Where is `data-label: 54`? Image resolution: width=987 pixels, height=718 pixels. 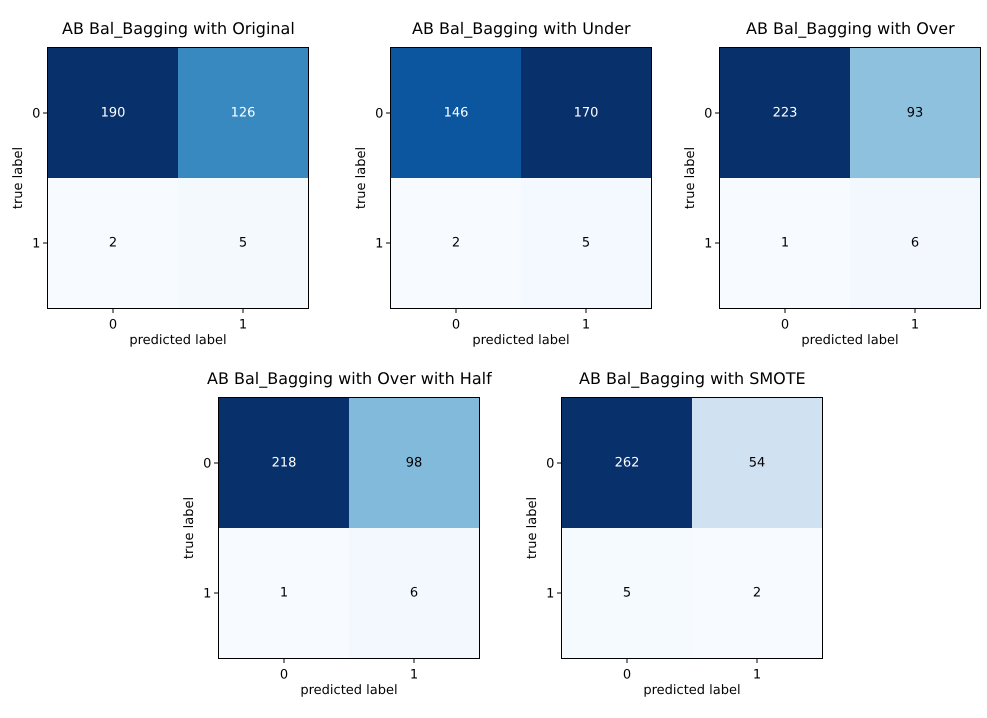
data-label: 54 is located at coordinates (757, 462).